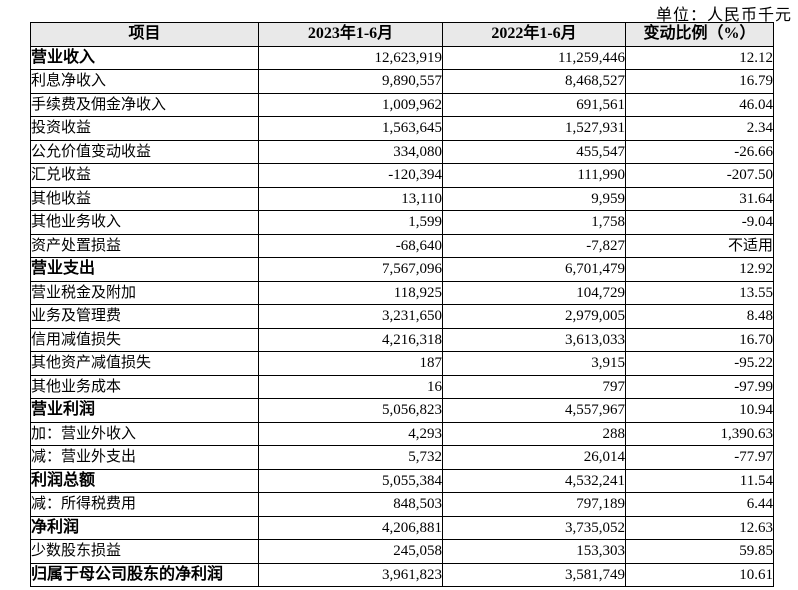  What do you see at coordinates (699, 151) in the screenshot?
I see `change-cell: -26.66` at bounding box center [699, 151].